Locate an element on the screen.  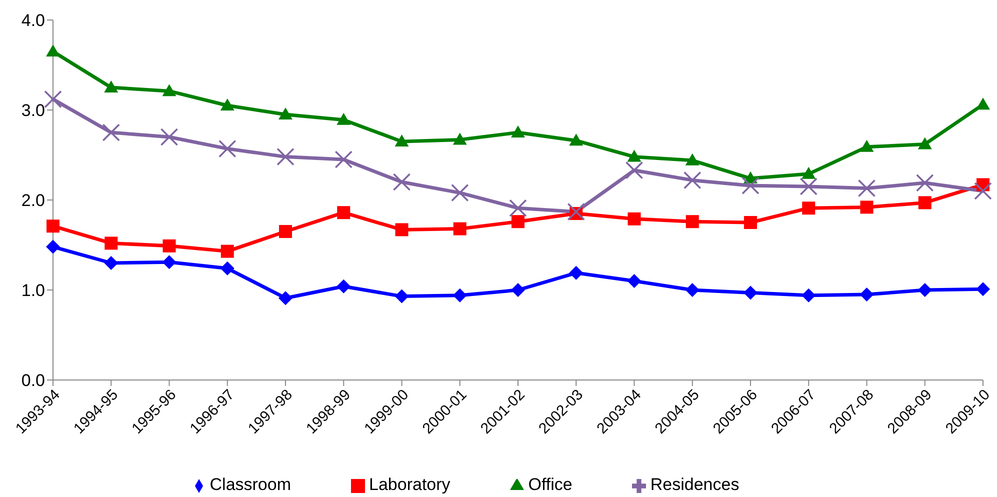
y-tick-label: 0.0 is located at coordinates (33, 380).